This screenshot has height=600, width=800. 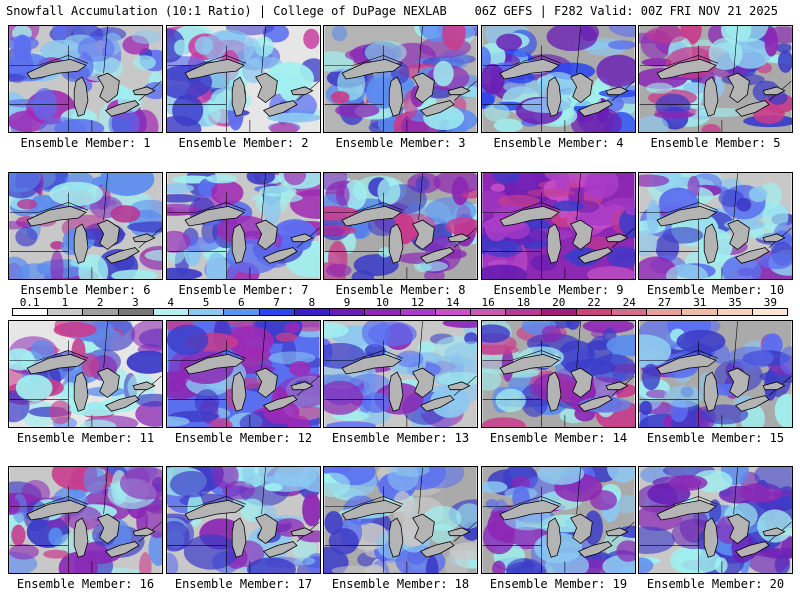 I want to click on ensemble-member-label: Ensemble Member: 3, so click(x=400, y=143).